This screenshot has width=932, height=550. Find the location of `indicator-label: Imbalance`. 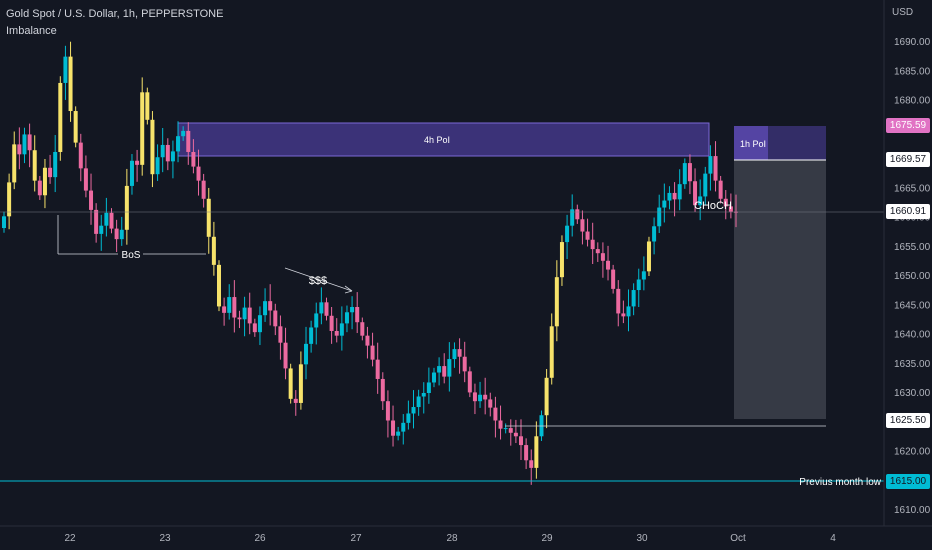

indicator-label: Imbalance is located at coordinates (31, 31).